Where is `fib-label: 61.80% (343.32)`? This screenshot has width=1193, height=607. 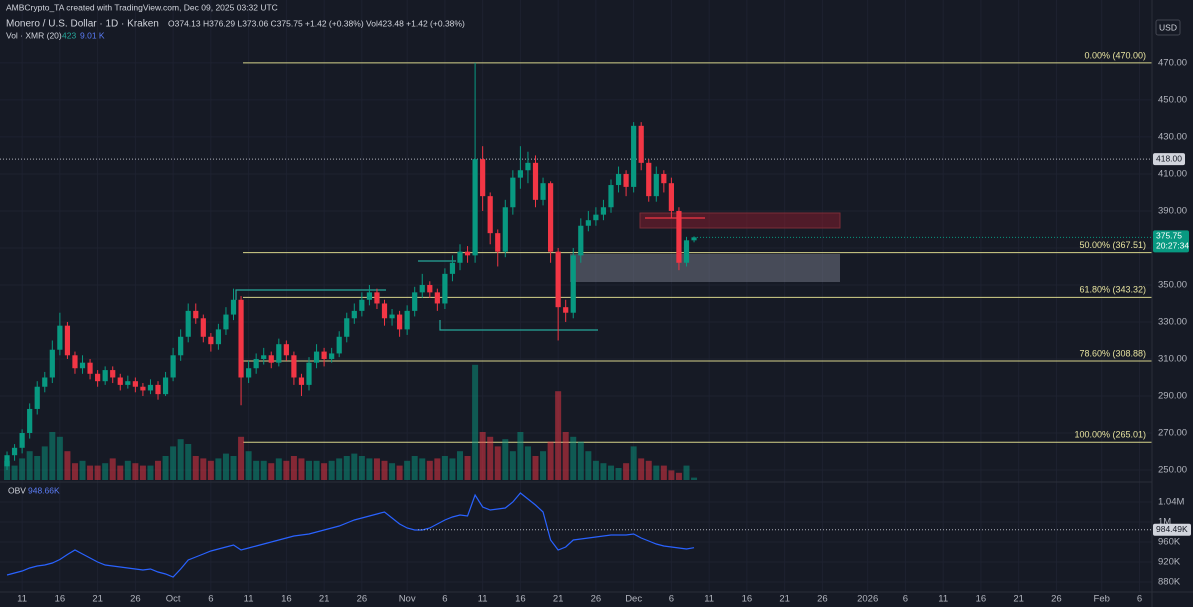
fib-label: 61.80% (343.32) is located at coordinates (1112, 290).